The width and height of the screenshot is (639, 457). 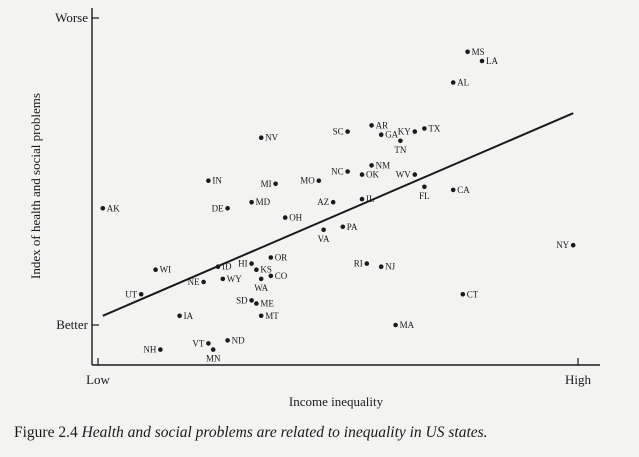 What do you see at coordinates (390, 267) in the screenshot?
I see `point-label-nj: NJ` at bounding box center [390, 267].